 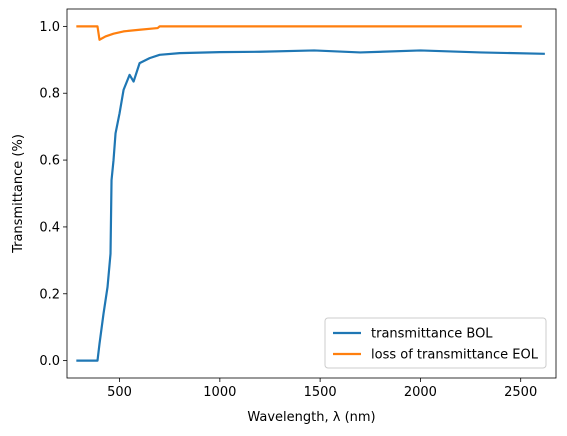 What do you see at coordinates (49, 161) in the screenshot?
I see `y-tick-label: 0.6` at bounding box center [49, 161].